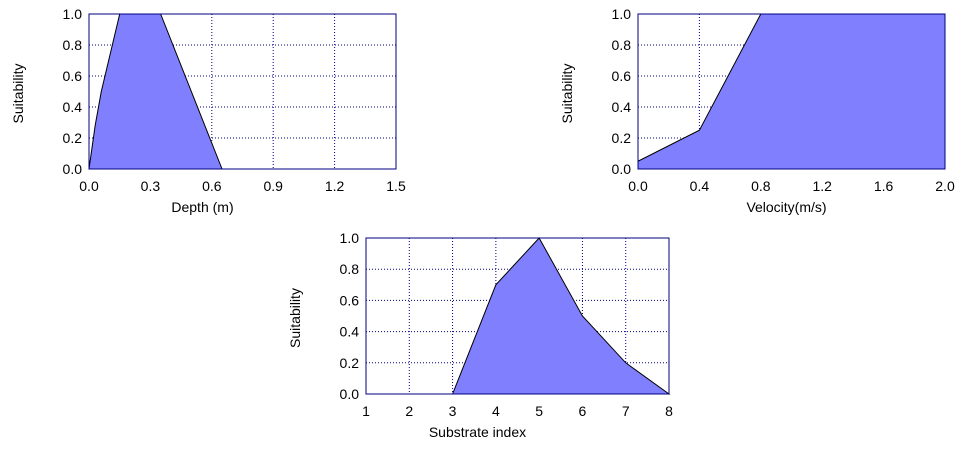 The width and height of the screenshot is (961, 459). What do you see at coordinates (477, 432) in the screenshot?
I see `substrate-x-axis-label: Substrate index` at bounding box center [477, 432].